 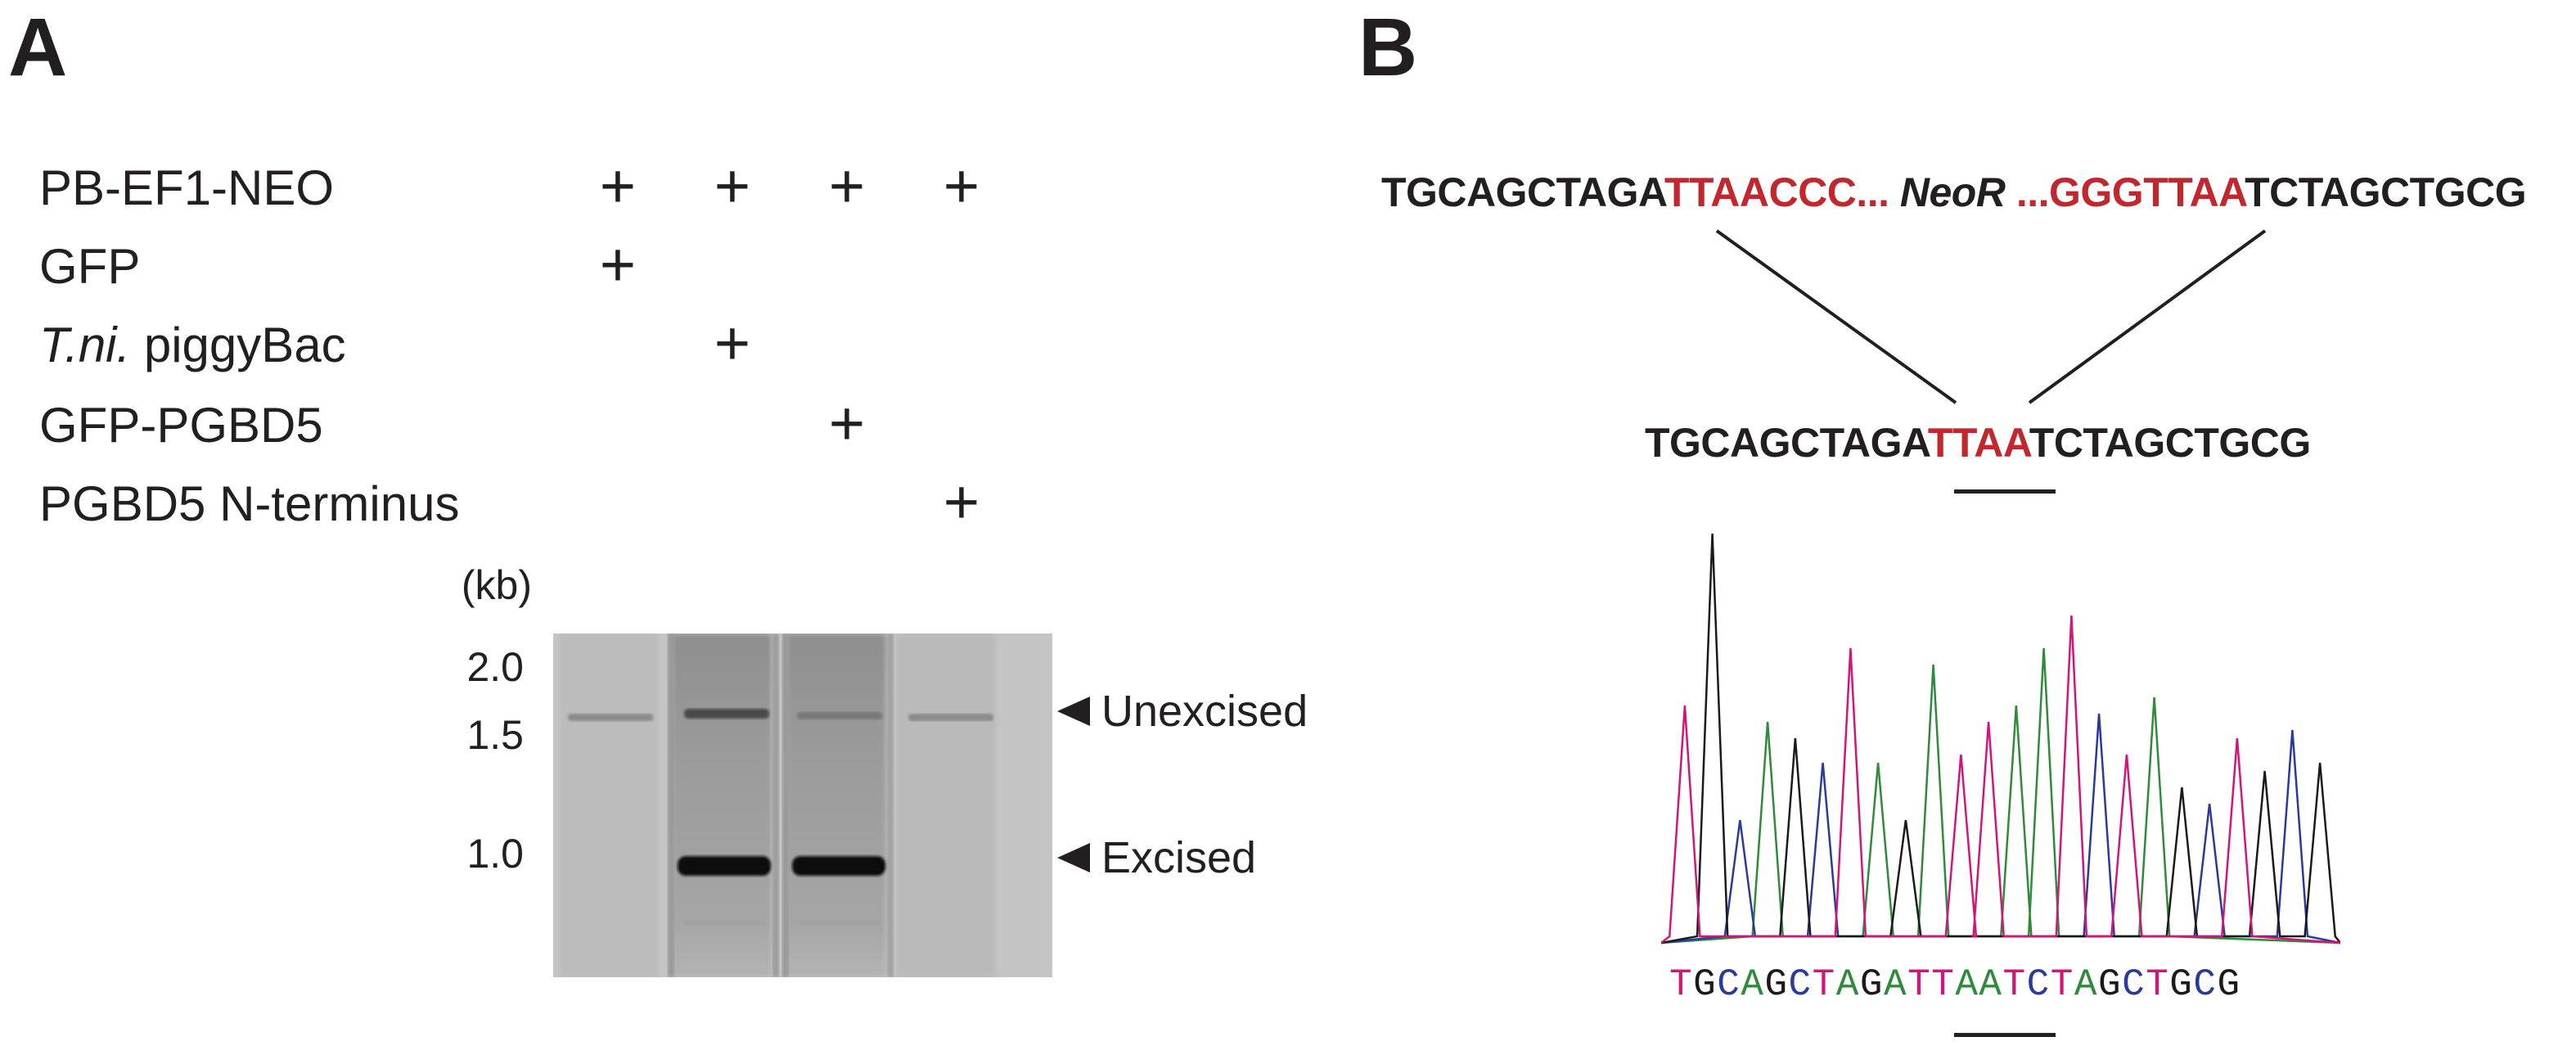 What do you see at coordinates (1073, 712) in the screenshot?
I see `unexcised-arrowhead-icon` at bounding box center [1073, 712].